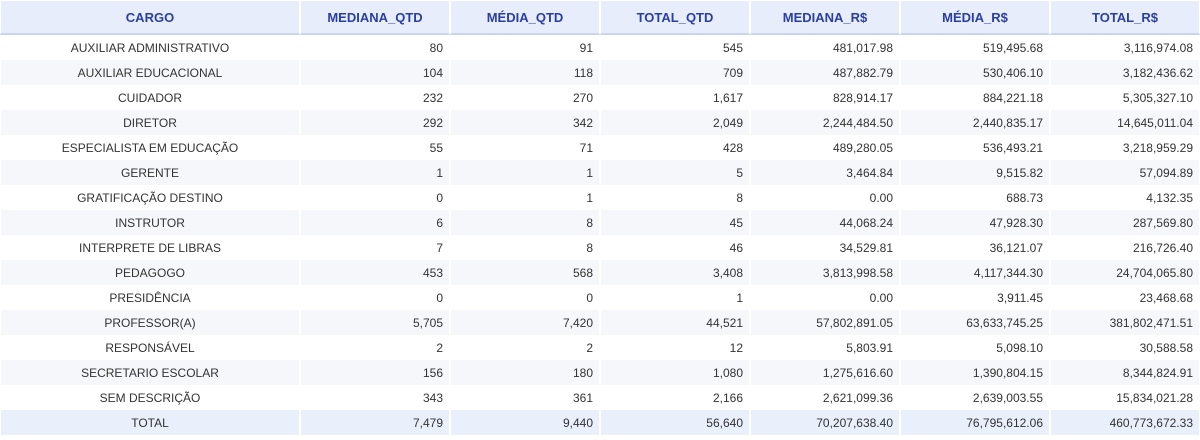  What do you see at coordinates (675, 17) in the screenshot?
I see `column-header-total-qtd: TOTAL_QTD` at bounding box center [675, 17].